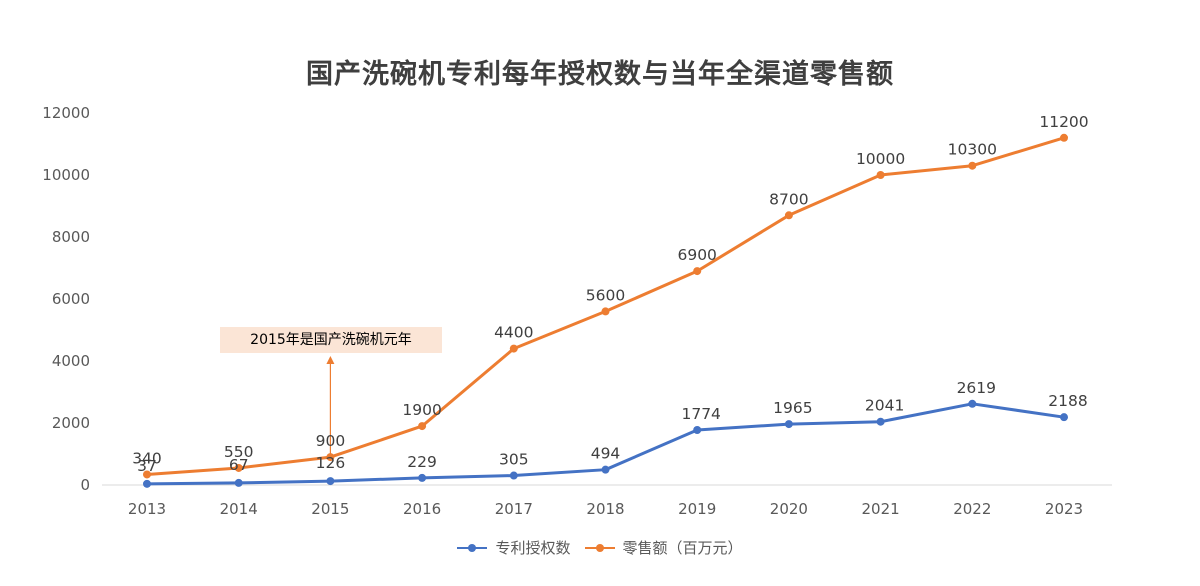 The width and height of the screenshot is (1200, 586). What do you see at coordinates (789, 509) in the screenshot?
I see `x-tick-label: 2020` at bounding box center [789, 509].